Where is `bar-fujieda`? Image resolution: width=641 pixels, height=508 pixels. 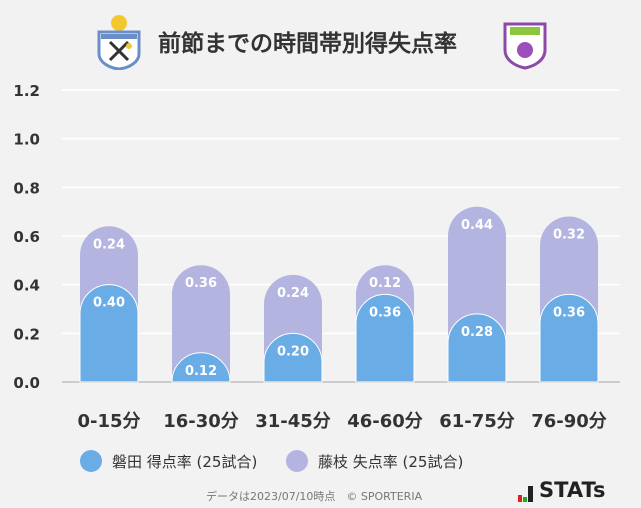 bar-fujieda is located at coordinates (201, 323).